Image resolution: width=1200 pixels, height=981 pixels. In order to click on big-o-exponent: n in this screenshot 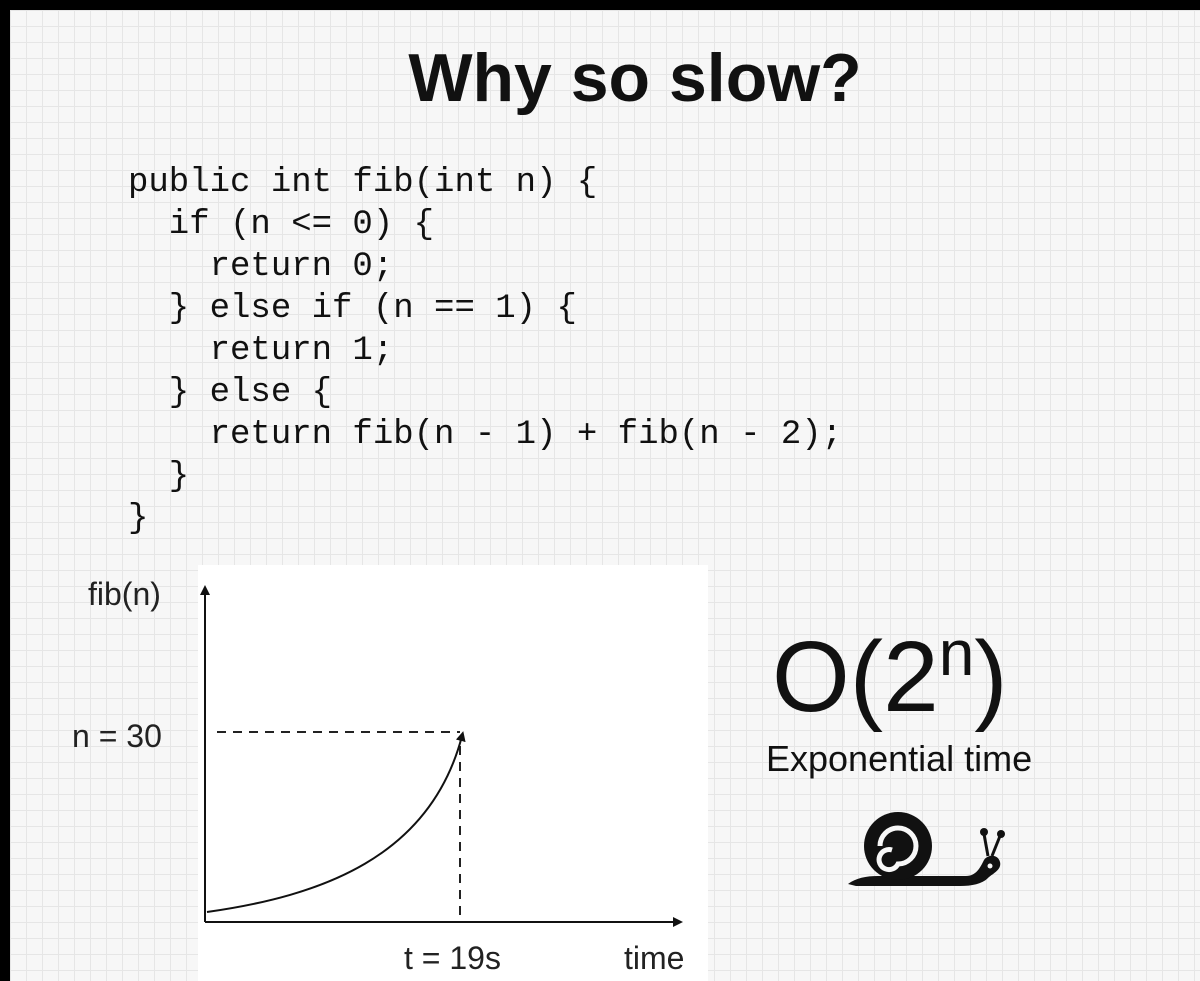, I will do `click(956, 653)`.